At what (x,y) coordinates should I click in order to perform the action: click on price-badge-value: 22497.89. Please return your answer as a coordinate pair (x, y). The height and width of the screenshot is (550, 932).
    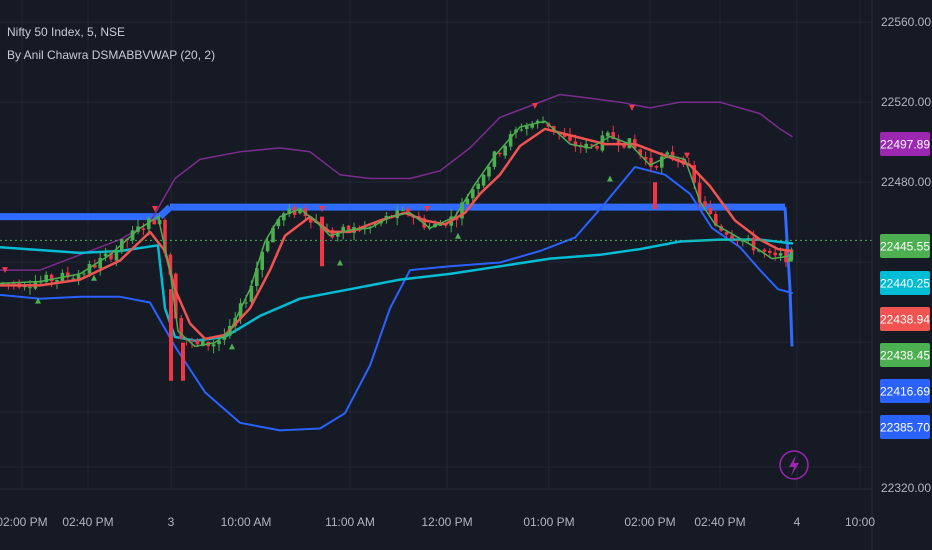
    Looking at the image, I should click on (905, 145).